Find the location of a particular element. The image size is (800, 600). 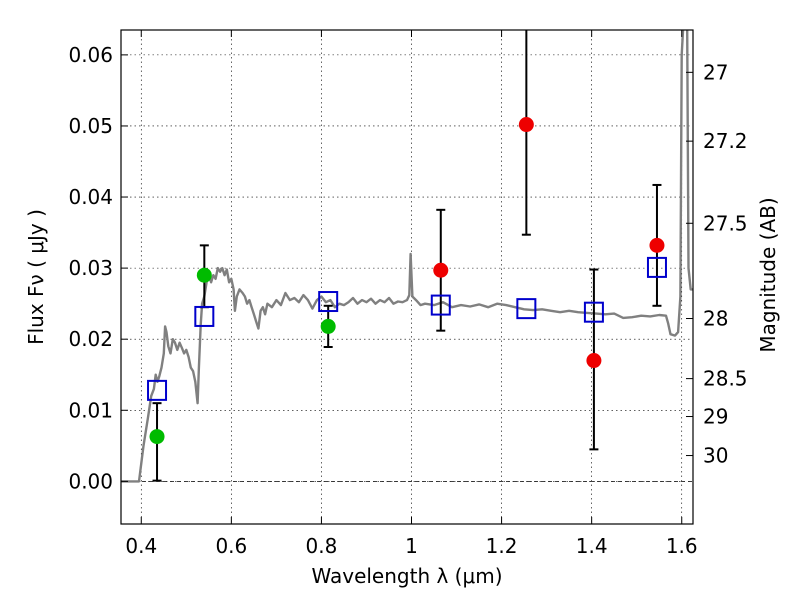

y-tick-label: 0.06 is located at coordinates (90, 55).